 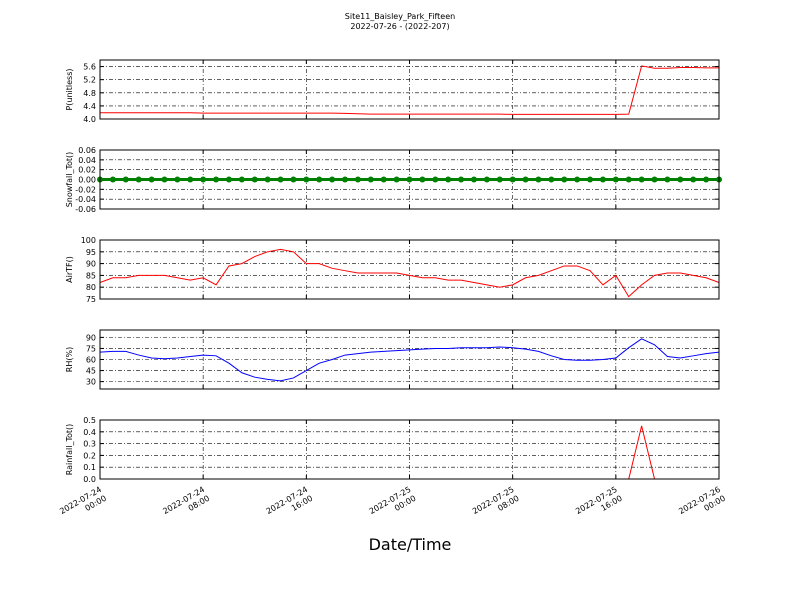 I want to click on y-tick-label: 0.04, so click(x=87, y=160).